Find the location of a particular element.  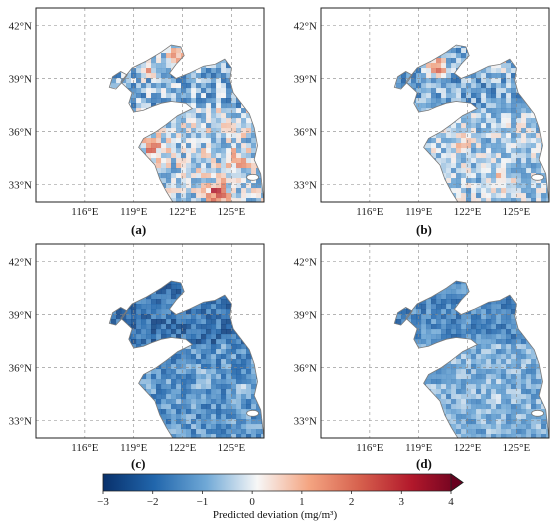

panel-label-b: (b) is located at coordinates (424, 229).